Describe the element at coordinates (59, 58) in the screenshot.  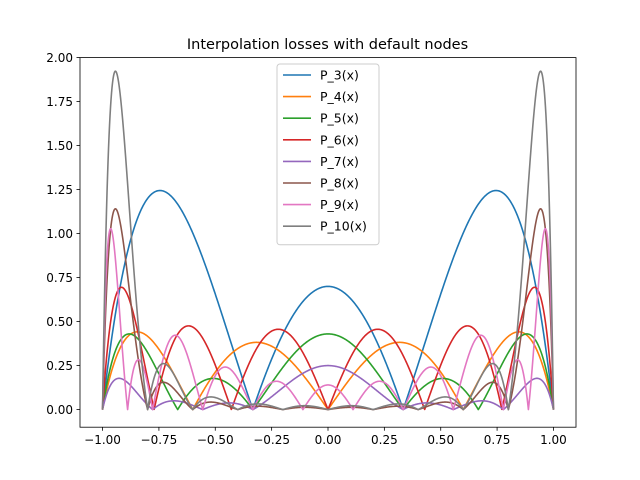
I see `y-tick-label: 2.00` at that location.